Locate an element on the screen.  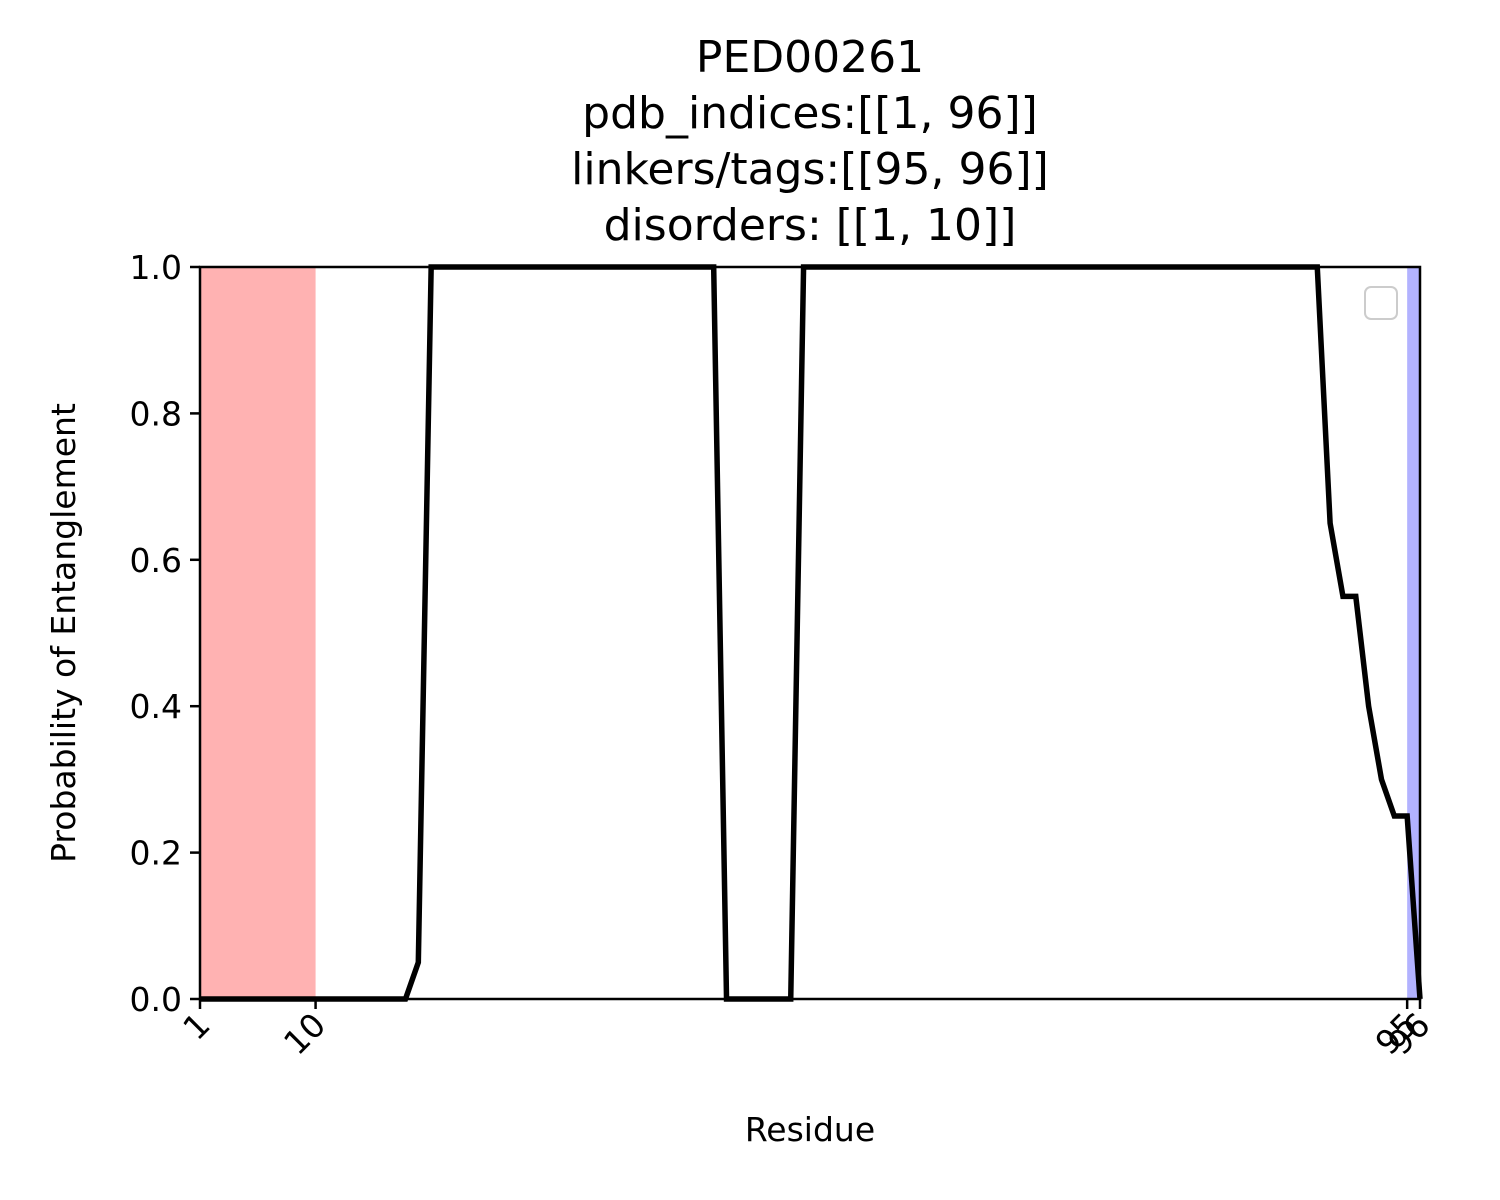
y-tick-label: 1.0 is located at coordinates (156, 267).